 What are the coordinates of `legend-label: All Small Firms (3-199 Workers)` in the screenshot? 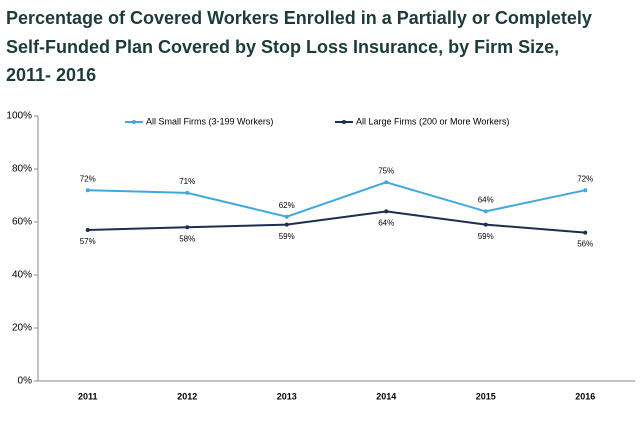 It's located at (209, 121).